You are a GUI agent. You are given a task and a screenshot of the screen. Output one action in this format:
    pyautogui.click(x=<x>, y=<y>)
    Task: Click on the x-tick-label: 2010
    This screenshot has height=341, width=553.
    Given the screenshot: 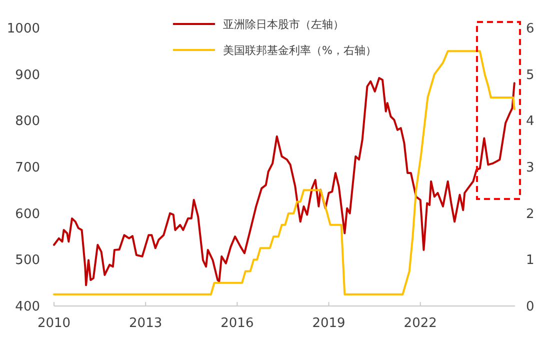 What is the action you would take?
    pyautogui.click(x=54, y=323)
    